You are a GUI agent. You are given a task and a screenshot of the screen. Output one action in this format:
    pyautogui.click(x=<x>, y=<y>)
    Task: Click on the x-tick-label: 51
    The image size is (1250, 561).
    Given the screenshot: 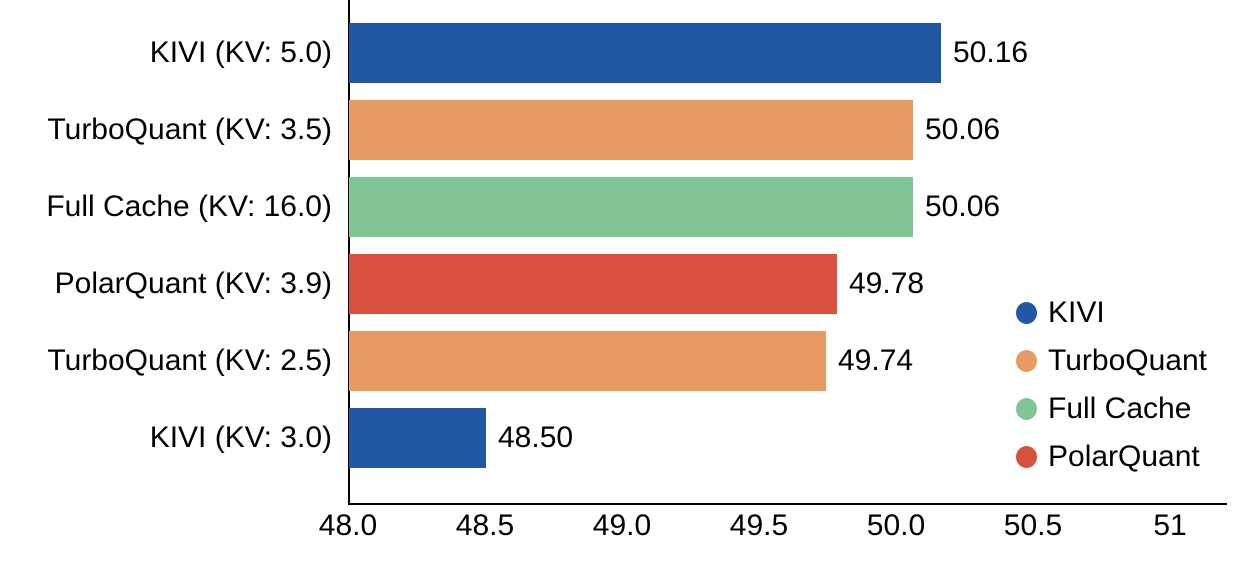 What is the action you would take?
    pyautogui.click(x=1170, y=525)
    